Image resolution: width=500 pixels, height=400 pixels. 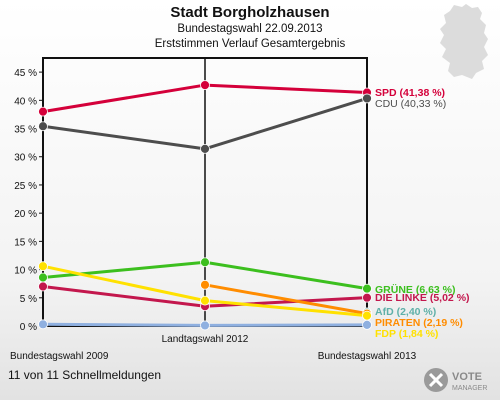 I want to click on x-category-label: Bundestagswahl 2009, so click(x=59, y=356).